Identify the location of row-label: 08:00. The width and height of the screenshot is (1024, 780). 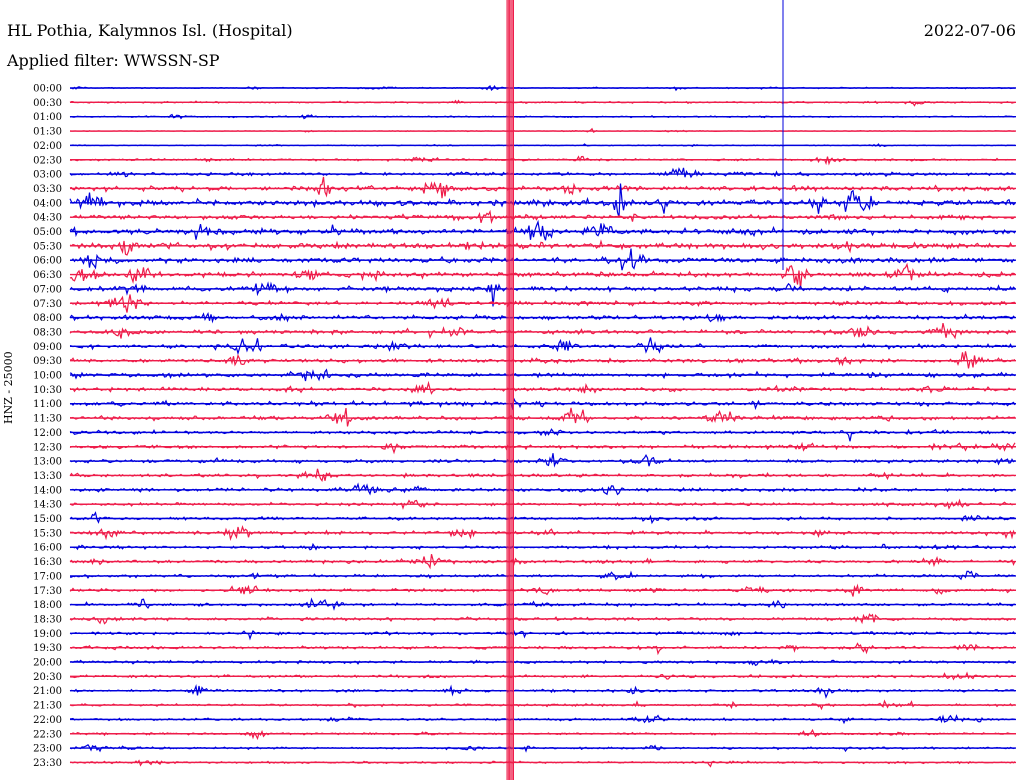
(47, 318).